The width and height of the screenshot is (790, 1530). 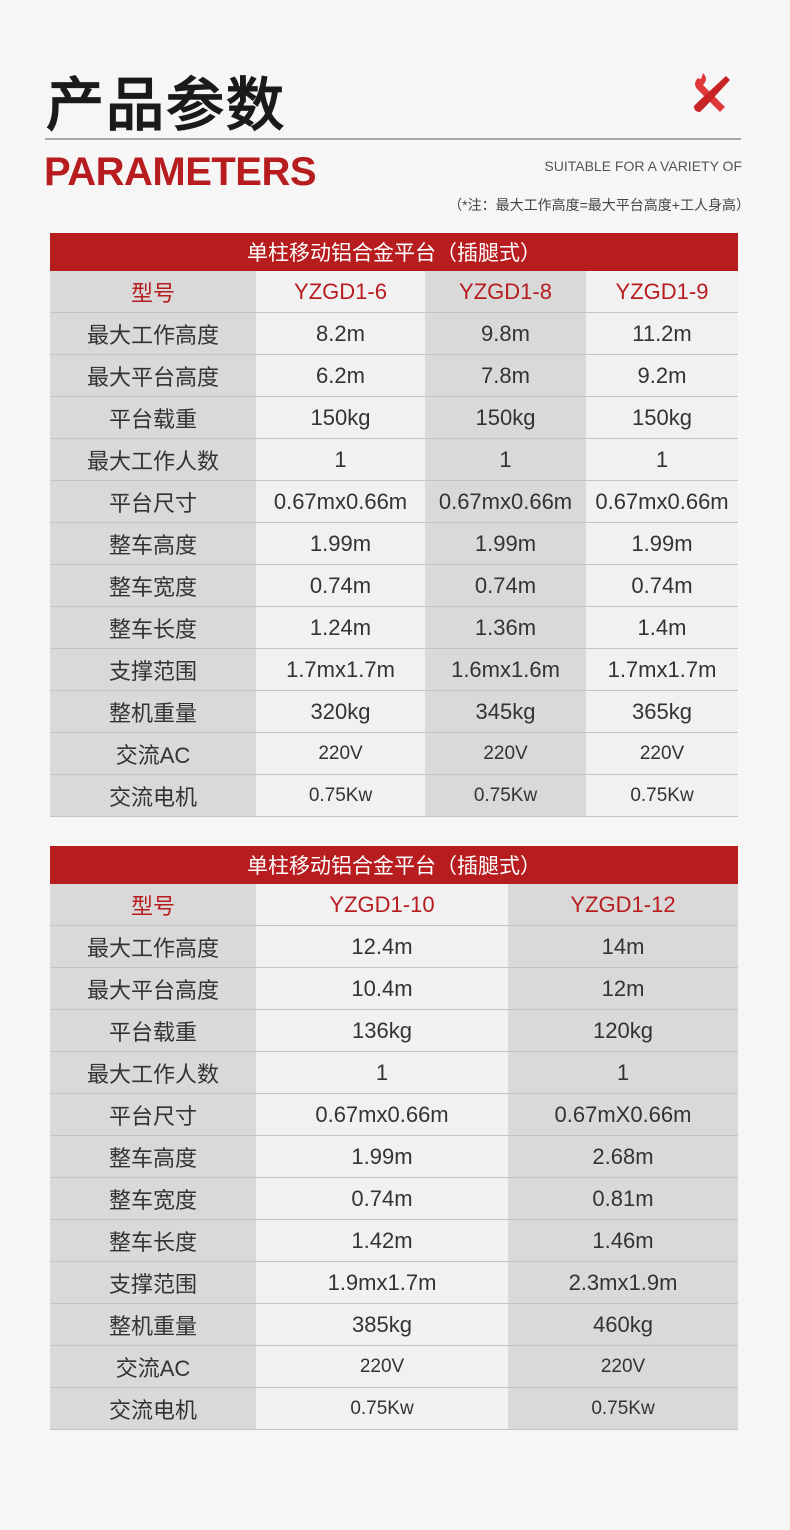 What do you see at coordinates (623, 1030) in the screenshot?
I see `cell-value: 120kg` at bounding box center [623, 1030].